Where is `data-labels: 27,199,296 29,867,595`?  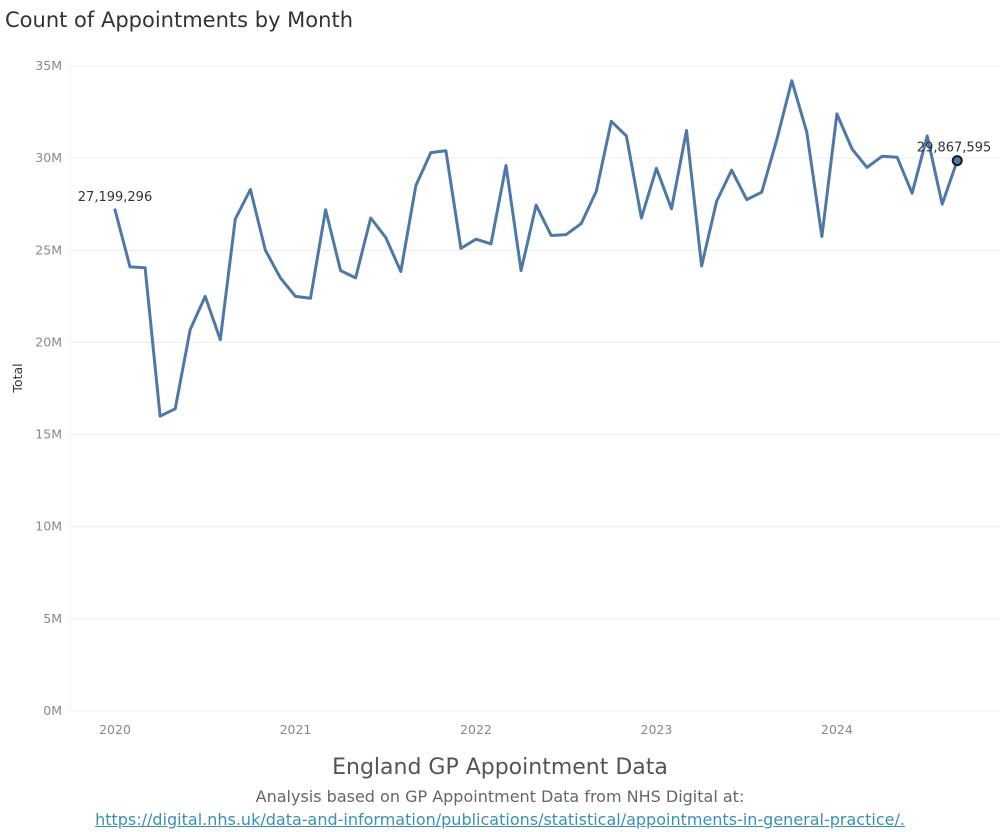
data-labels: 27,199,296 29,867,595 is located at coordinates (534, 173).